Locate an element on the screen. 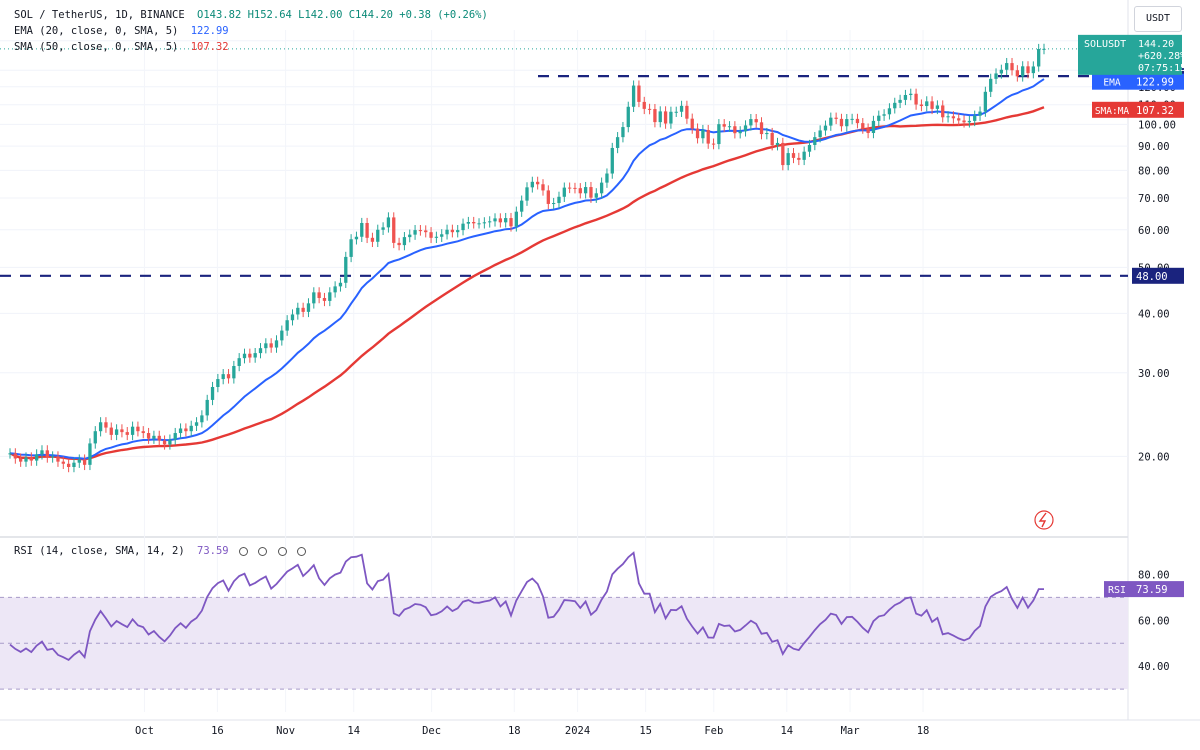 The height and width of the screenshot is (750, 1200). time-tick-label: 14 is located at coordinates (353, 731).